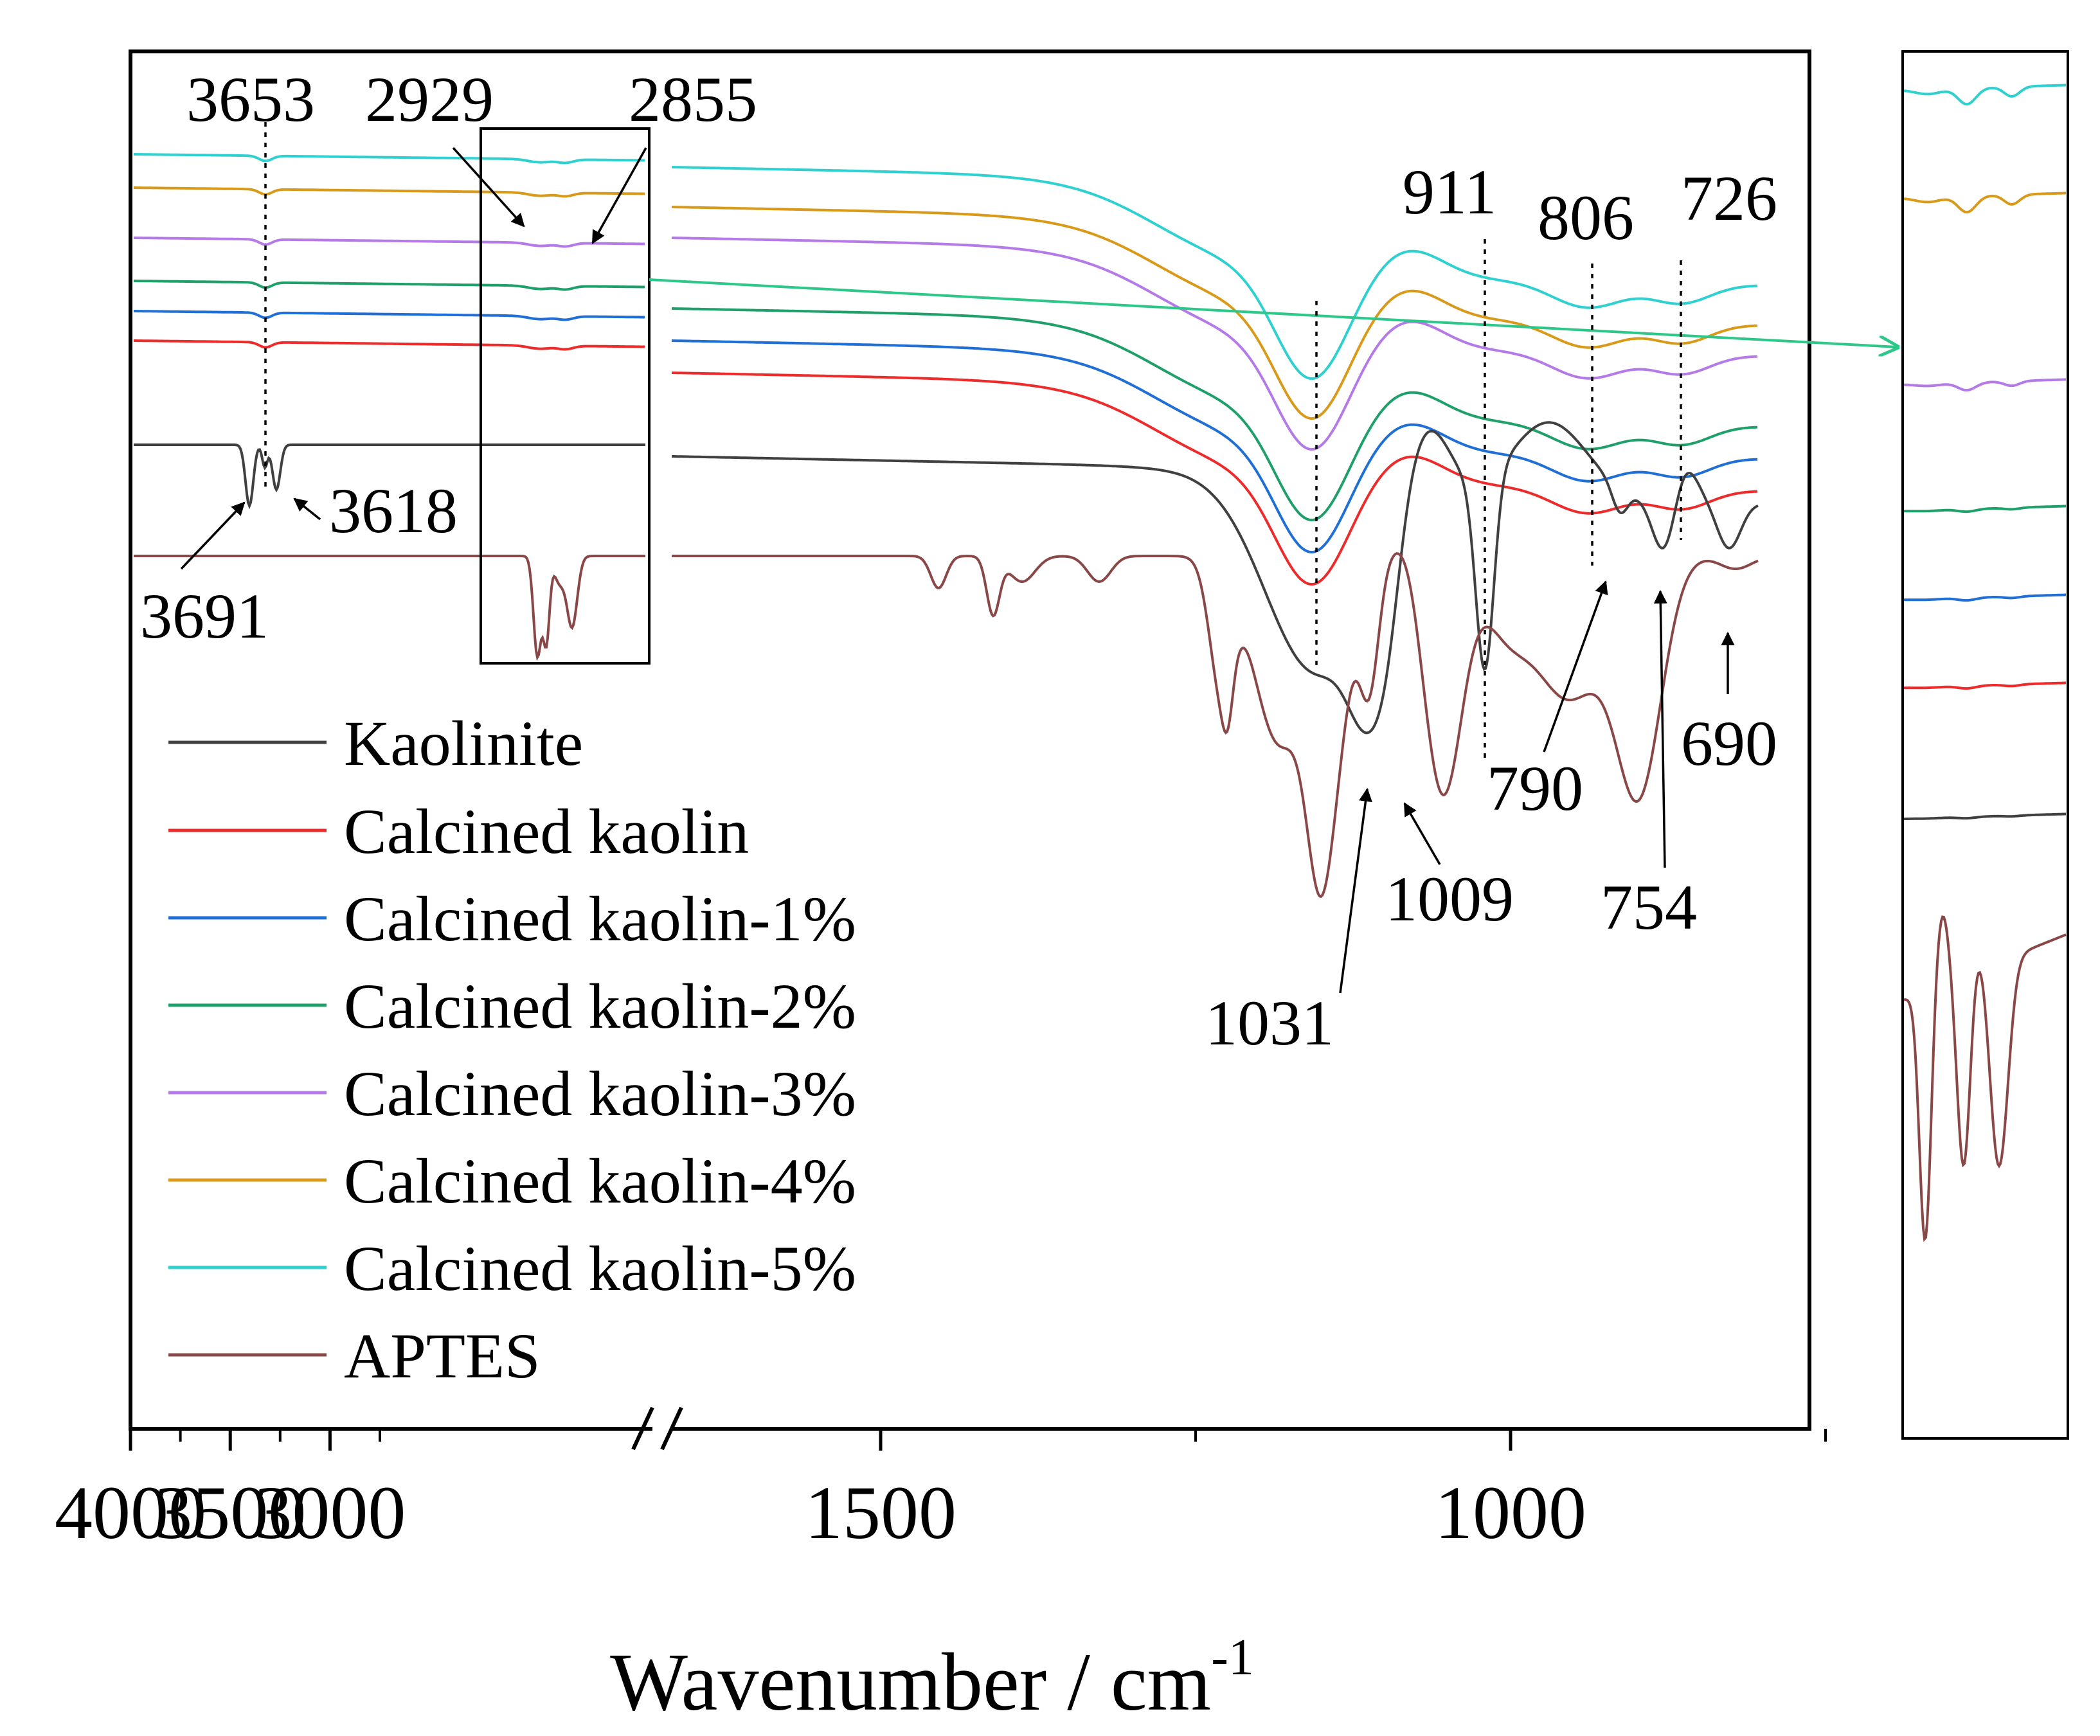  Describe the element at coordinates (389, 345) in the screenshot. I see `series-calcined-high` at that location.